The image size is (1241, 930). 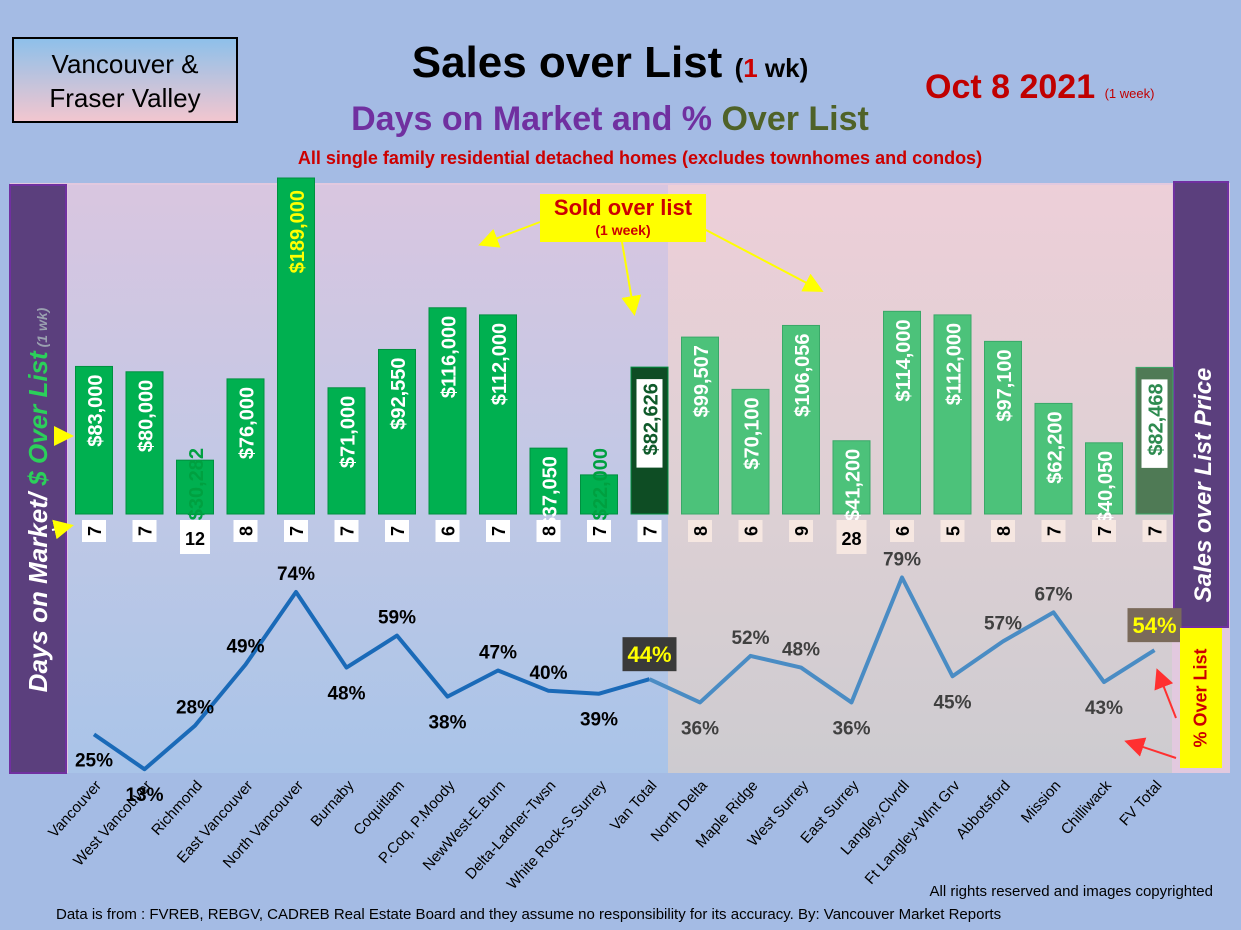 I want to click on sold-arrow-down, so click(x=631, y=278).